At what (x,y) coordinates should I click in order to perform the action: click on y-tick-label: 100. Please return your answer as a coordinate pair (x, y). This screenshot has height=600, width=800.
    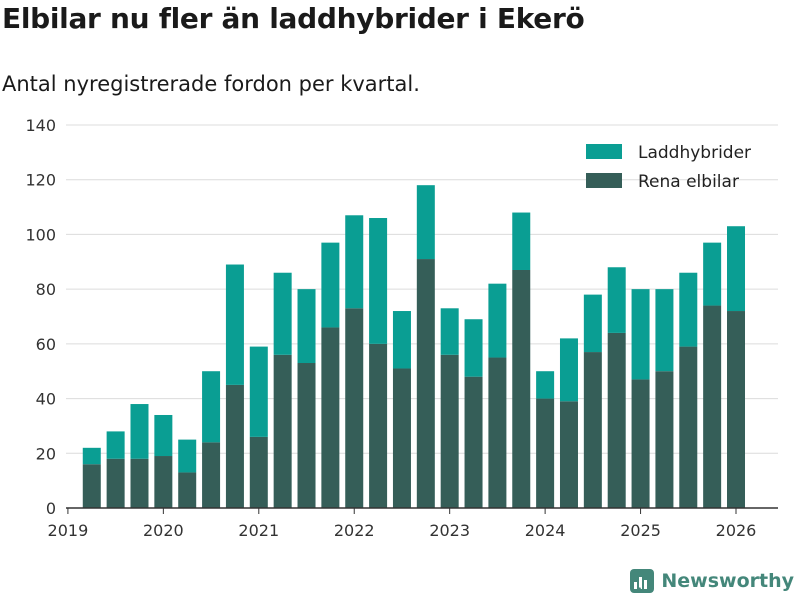
    Looking at the image, I should click on (40, 234).